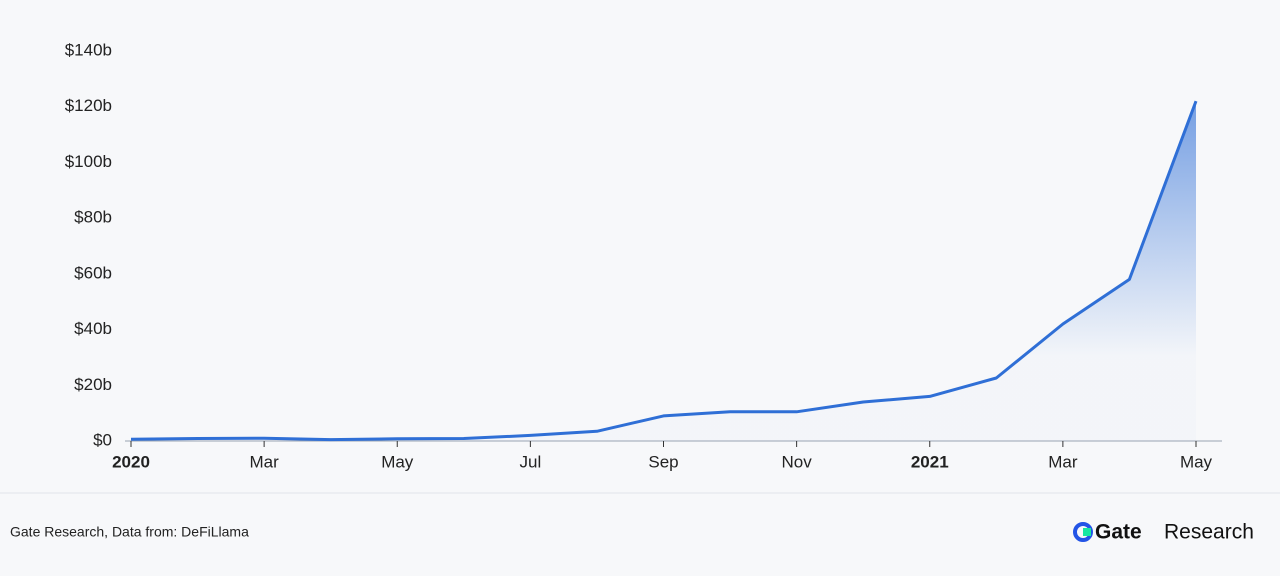 The width and height of the screenshot is (1280, 576). Describe the element at coordinates (663, 461) in the screenshot. I see `x-tick-label: Sep` at that location.